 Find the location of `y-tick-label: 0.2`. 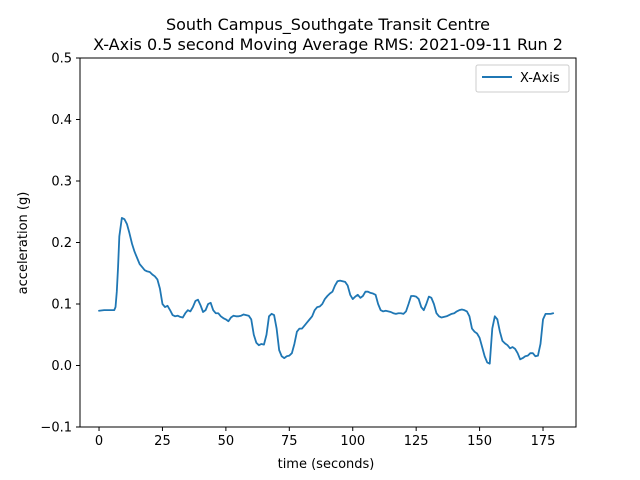

y-tick-label: 0.2 is located at coordinates (61, 243).